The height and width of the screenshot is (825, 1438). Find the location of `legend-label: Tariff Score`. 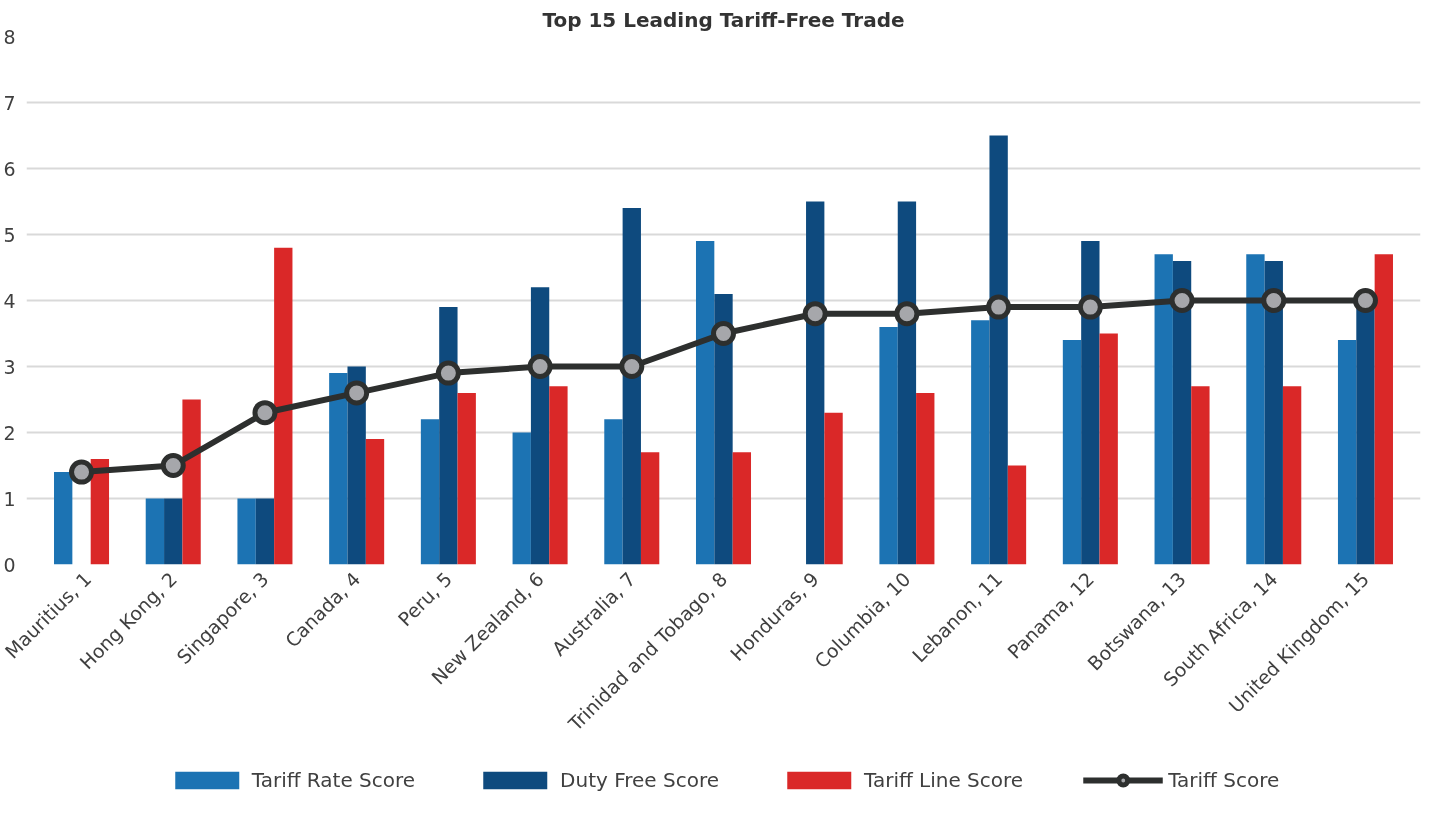

legend-label: Tariff Score is located at coordinates (1224, 780).